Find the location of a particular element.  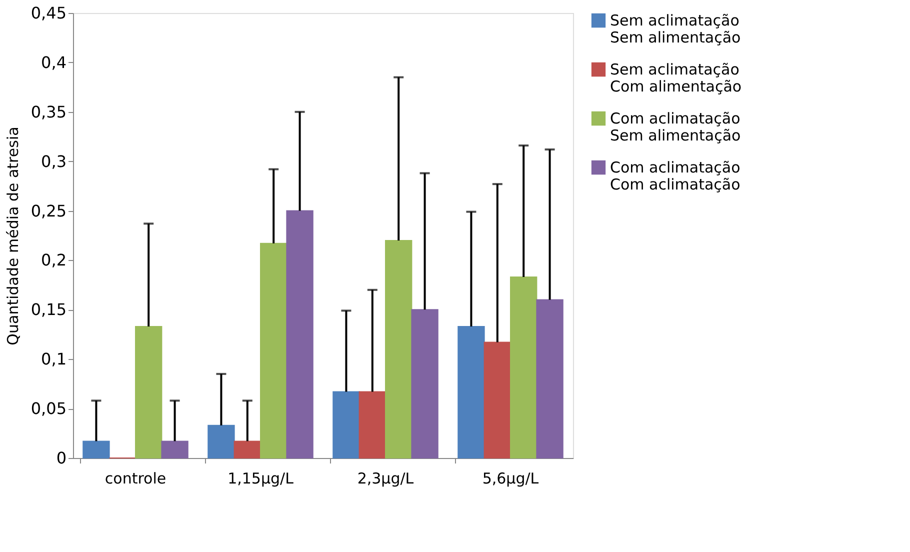

x-tick-label: 2,3µg/L is located at coordinates (385, 479).